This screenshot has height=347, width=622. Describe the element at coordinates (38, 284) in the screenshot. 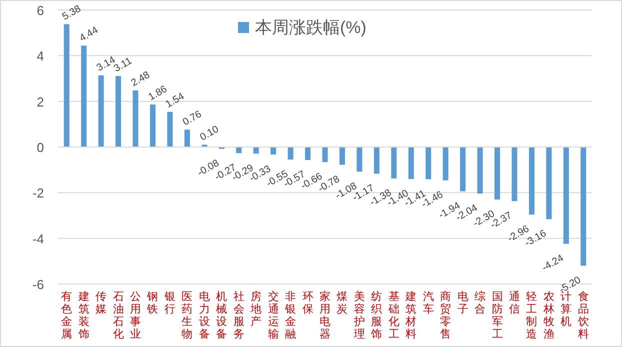

I see `y-tick-label: -6` at that location.